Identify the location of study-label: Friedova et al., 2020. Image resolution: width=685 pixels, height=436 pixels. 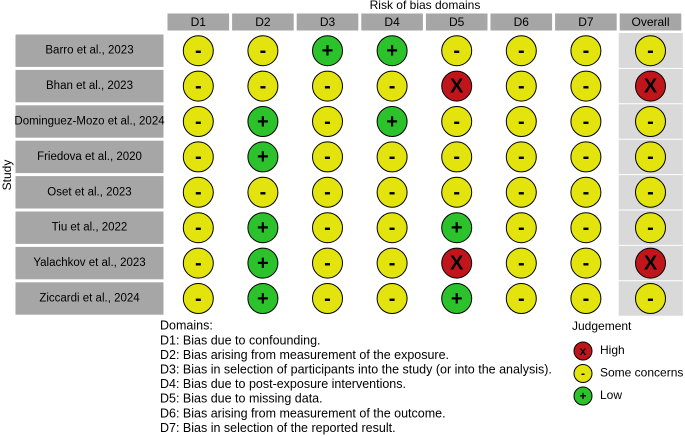
(89, 157).